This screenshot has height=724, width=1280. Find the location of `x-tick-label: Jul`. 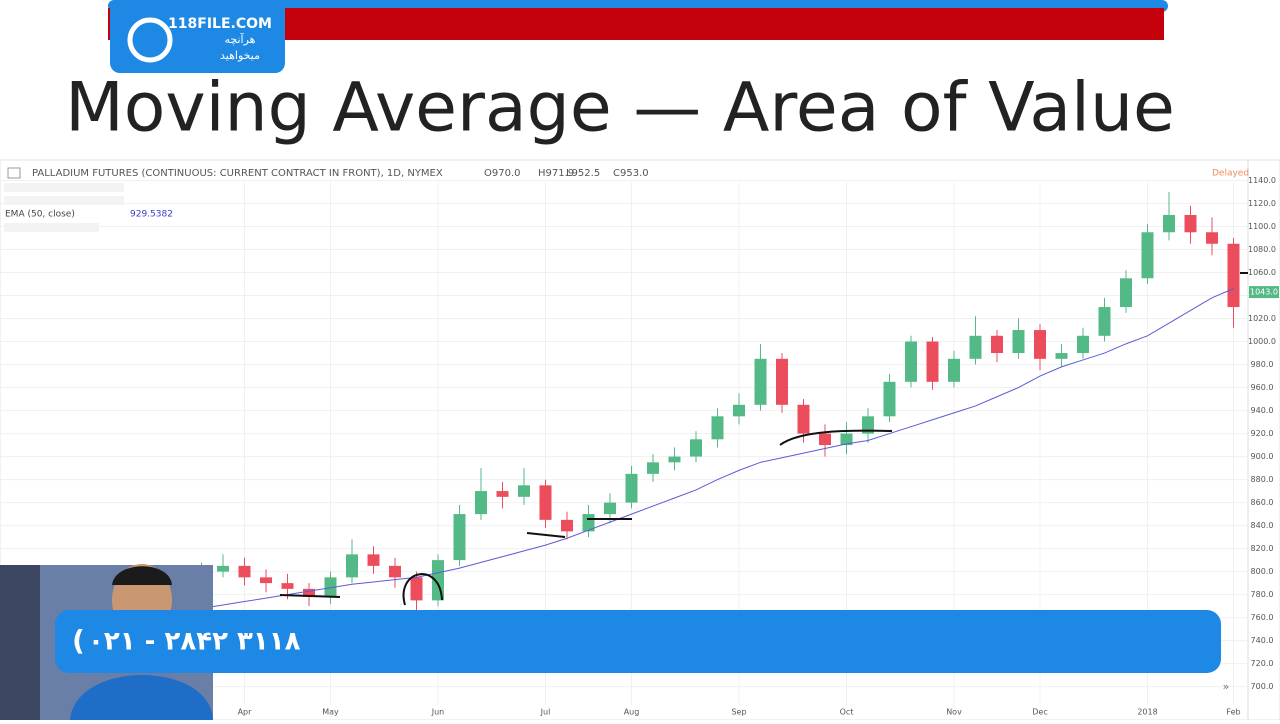

x-tick-label: Jul is located at coordinates (545, 712).